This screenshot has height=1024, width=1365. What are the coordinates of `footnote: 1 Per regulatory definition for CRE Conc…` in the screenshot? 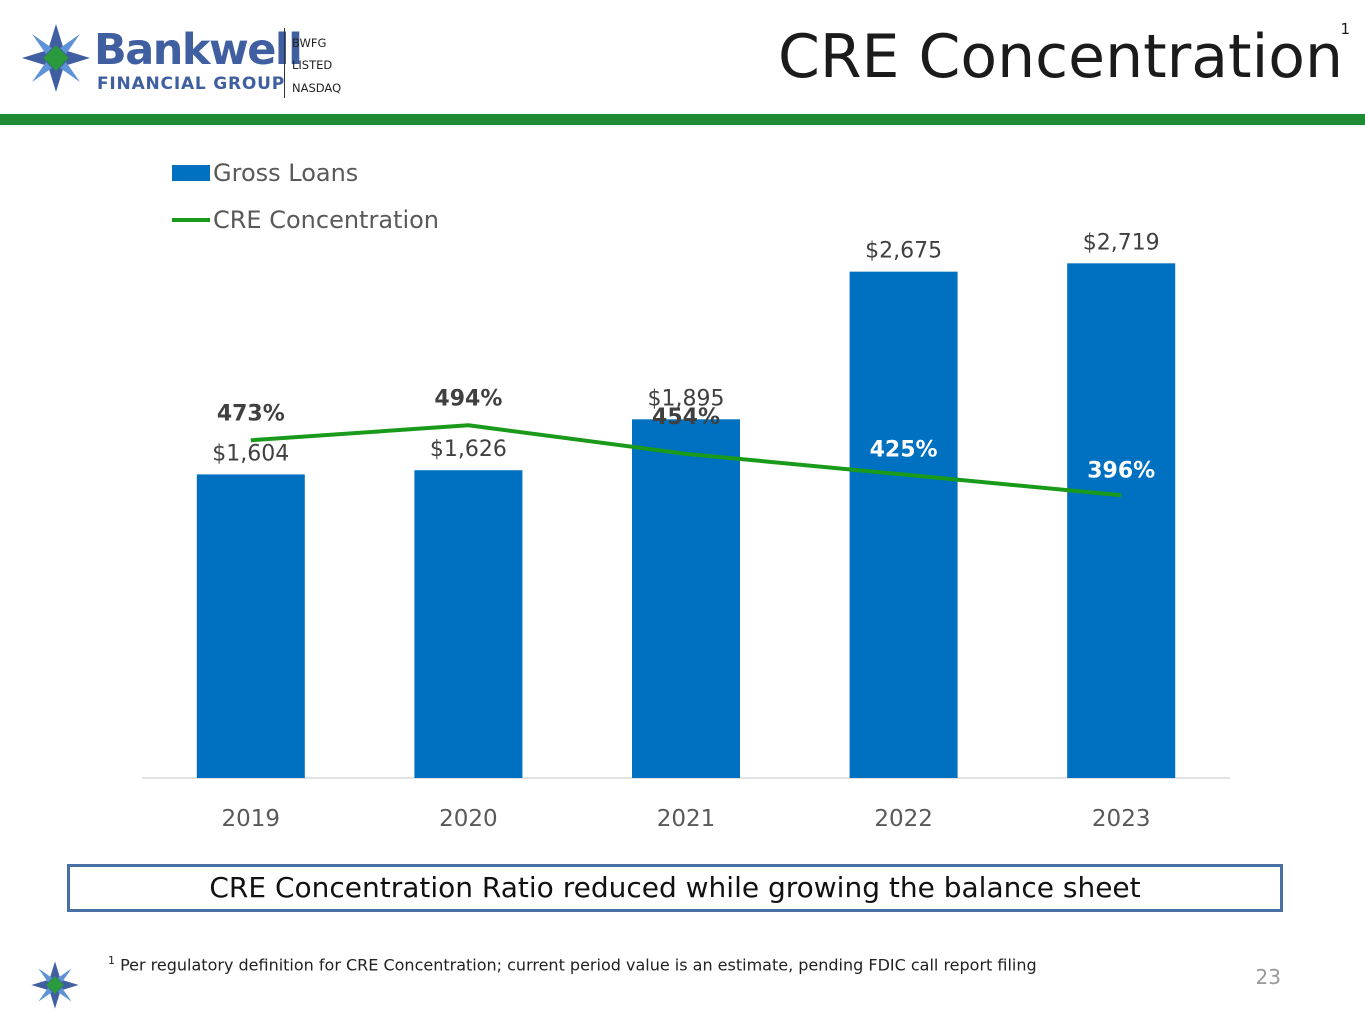 It's located at (572, 964).